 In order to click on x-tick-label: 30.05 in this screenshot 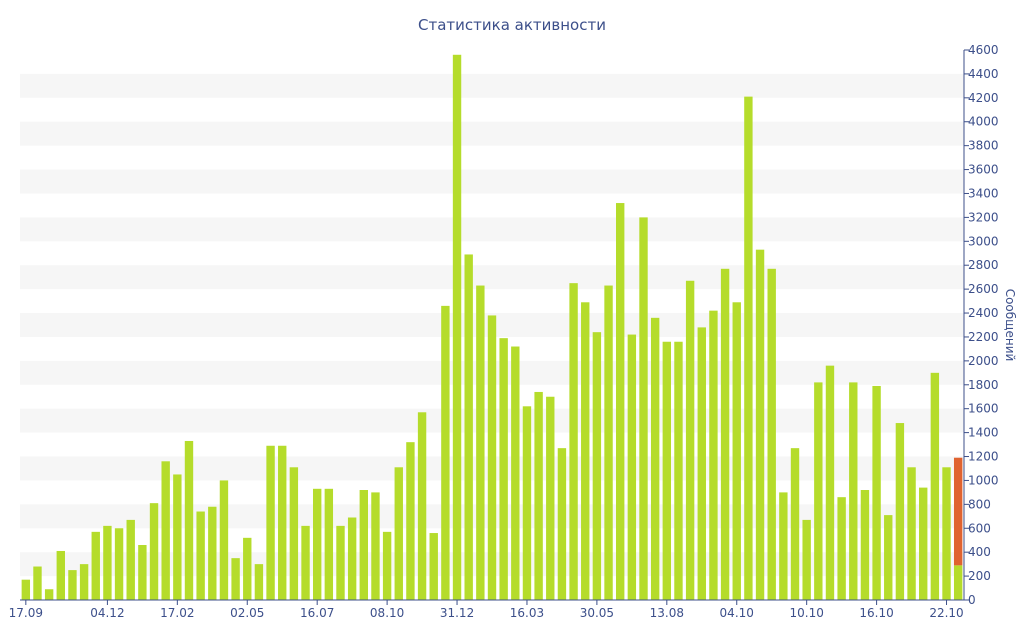, I will do `click(597, 613)`.